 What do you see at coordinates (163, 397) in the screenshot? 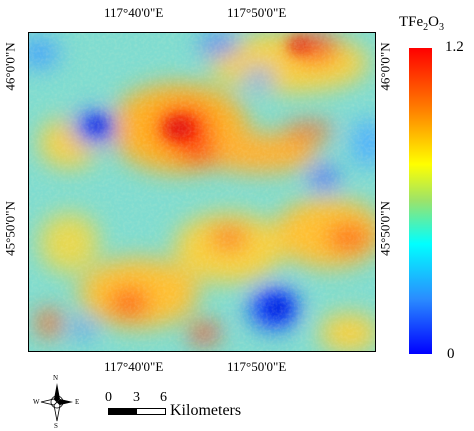
I see `scale-label-6: 6` at bounding box center [163, 397].